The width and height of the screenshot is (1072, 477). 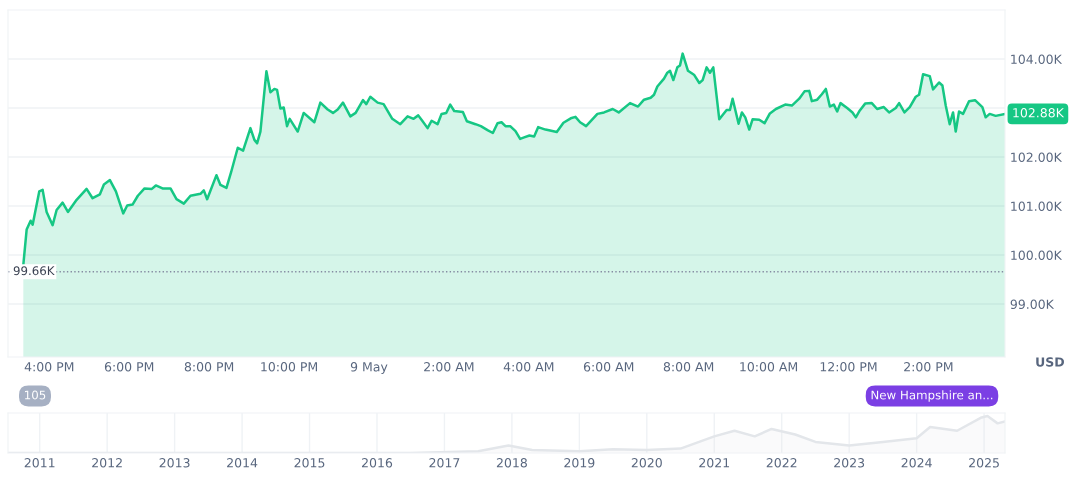 I want to click on x-tick-label: 2014, so click(x=242, y=463).